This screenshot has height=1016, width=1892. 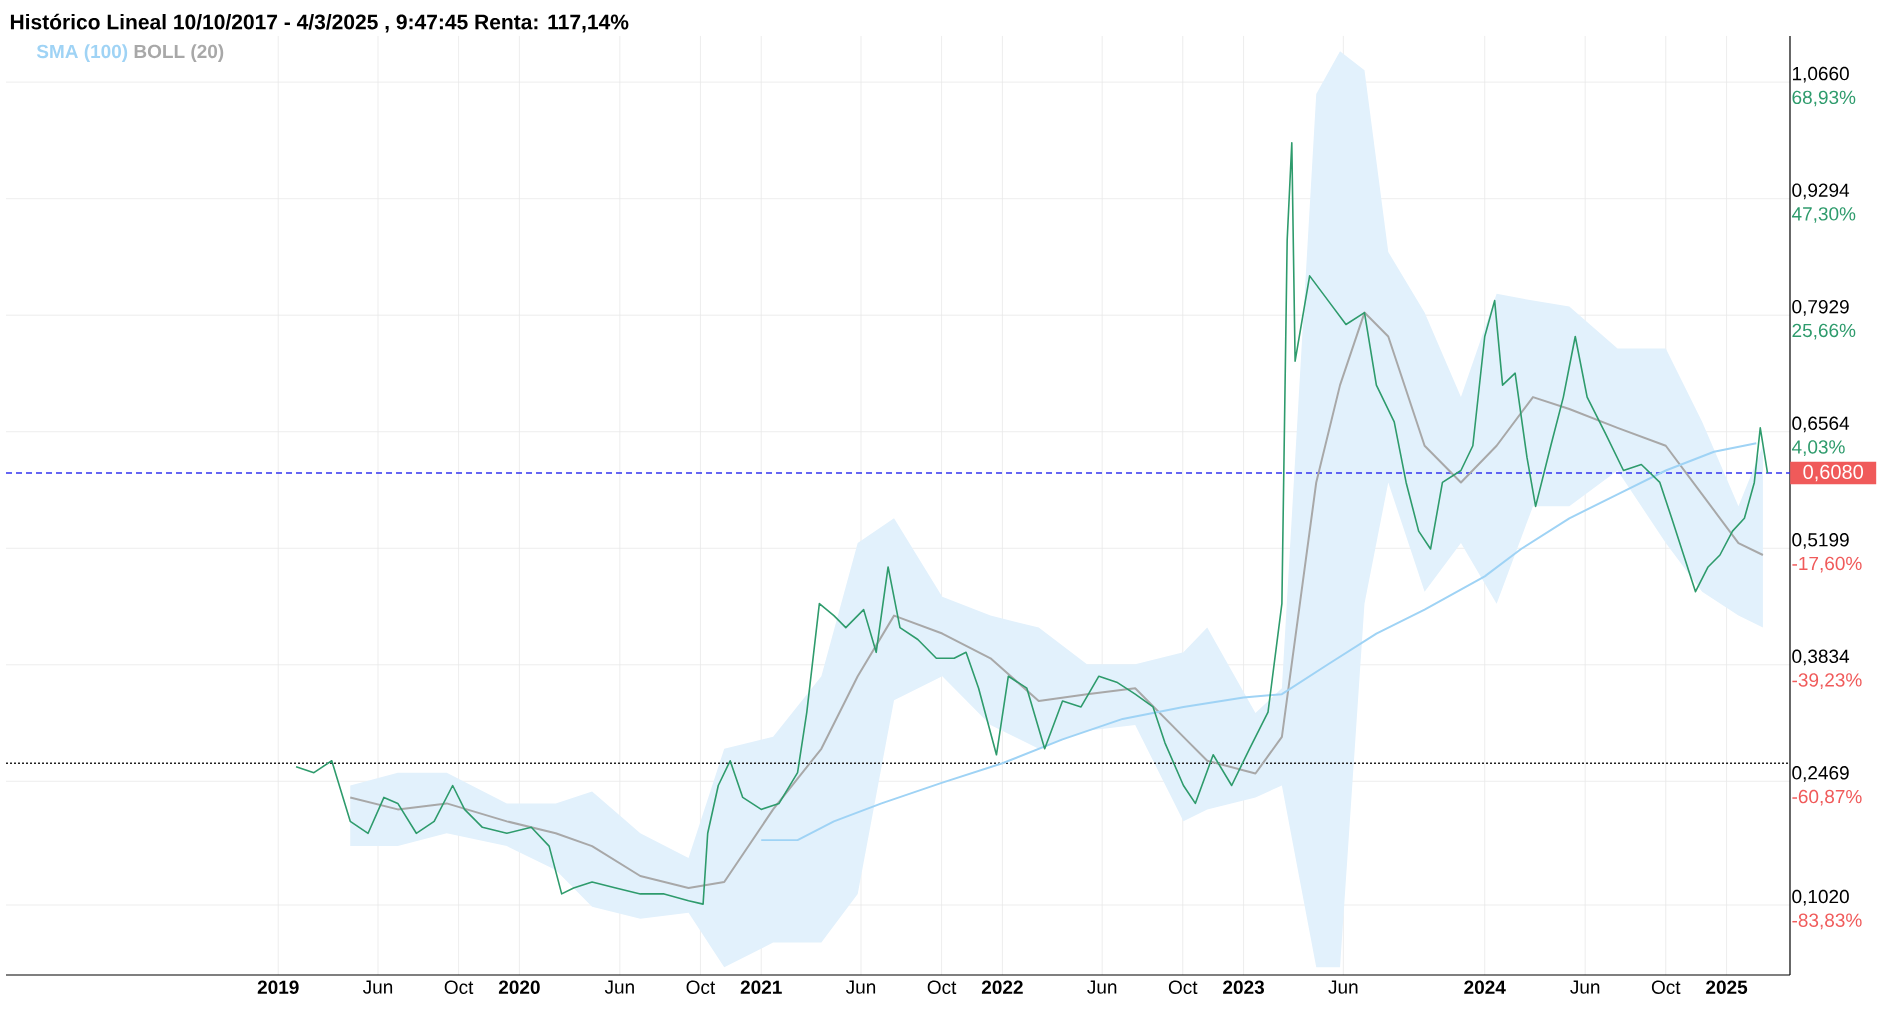 What do you see at coordinates (1002, 987) in the screenshot?
I see `x-tick-label: 2022` at bounding box center [1002, 987].